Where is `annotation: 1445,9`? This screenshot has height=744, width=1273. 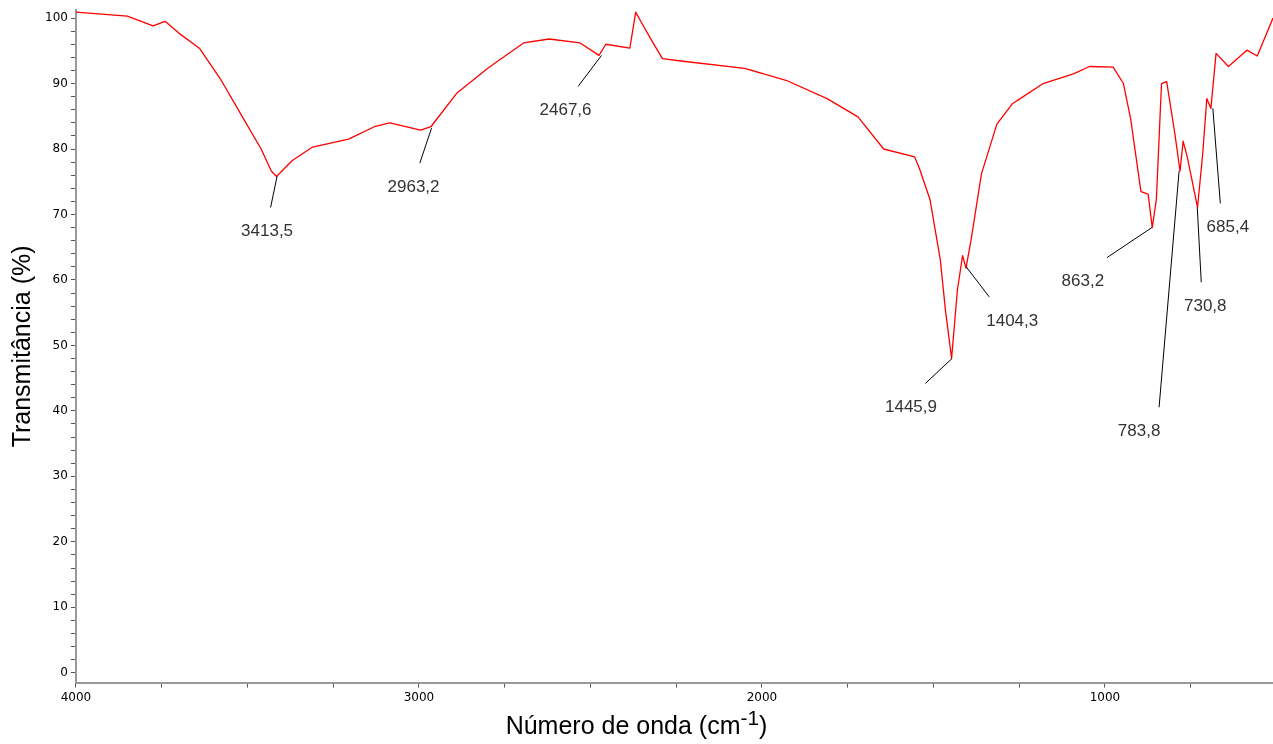 annotation: 1445,9 is located at coordinates (910, 407).